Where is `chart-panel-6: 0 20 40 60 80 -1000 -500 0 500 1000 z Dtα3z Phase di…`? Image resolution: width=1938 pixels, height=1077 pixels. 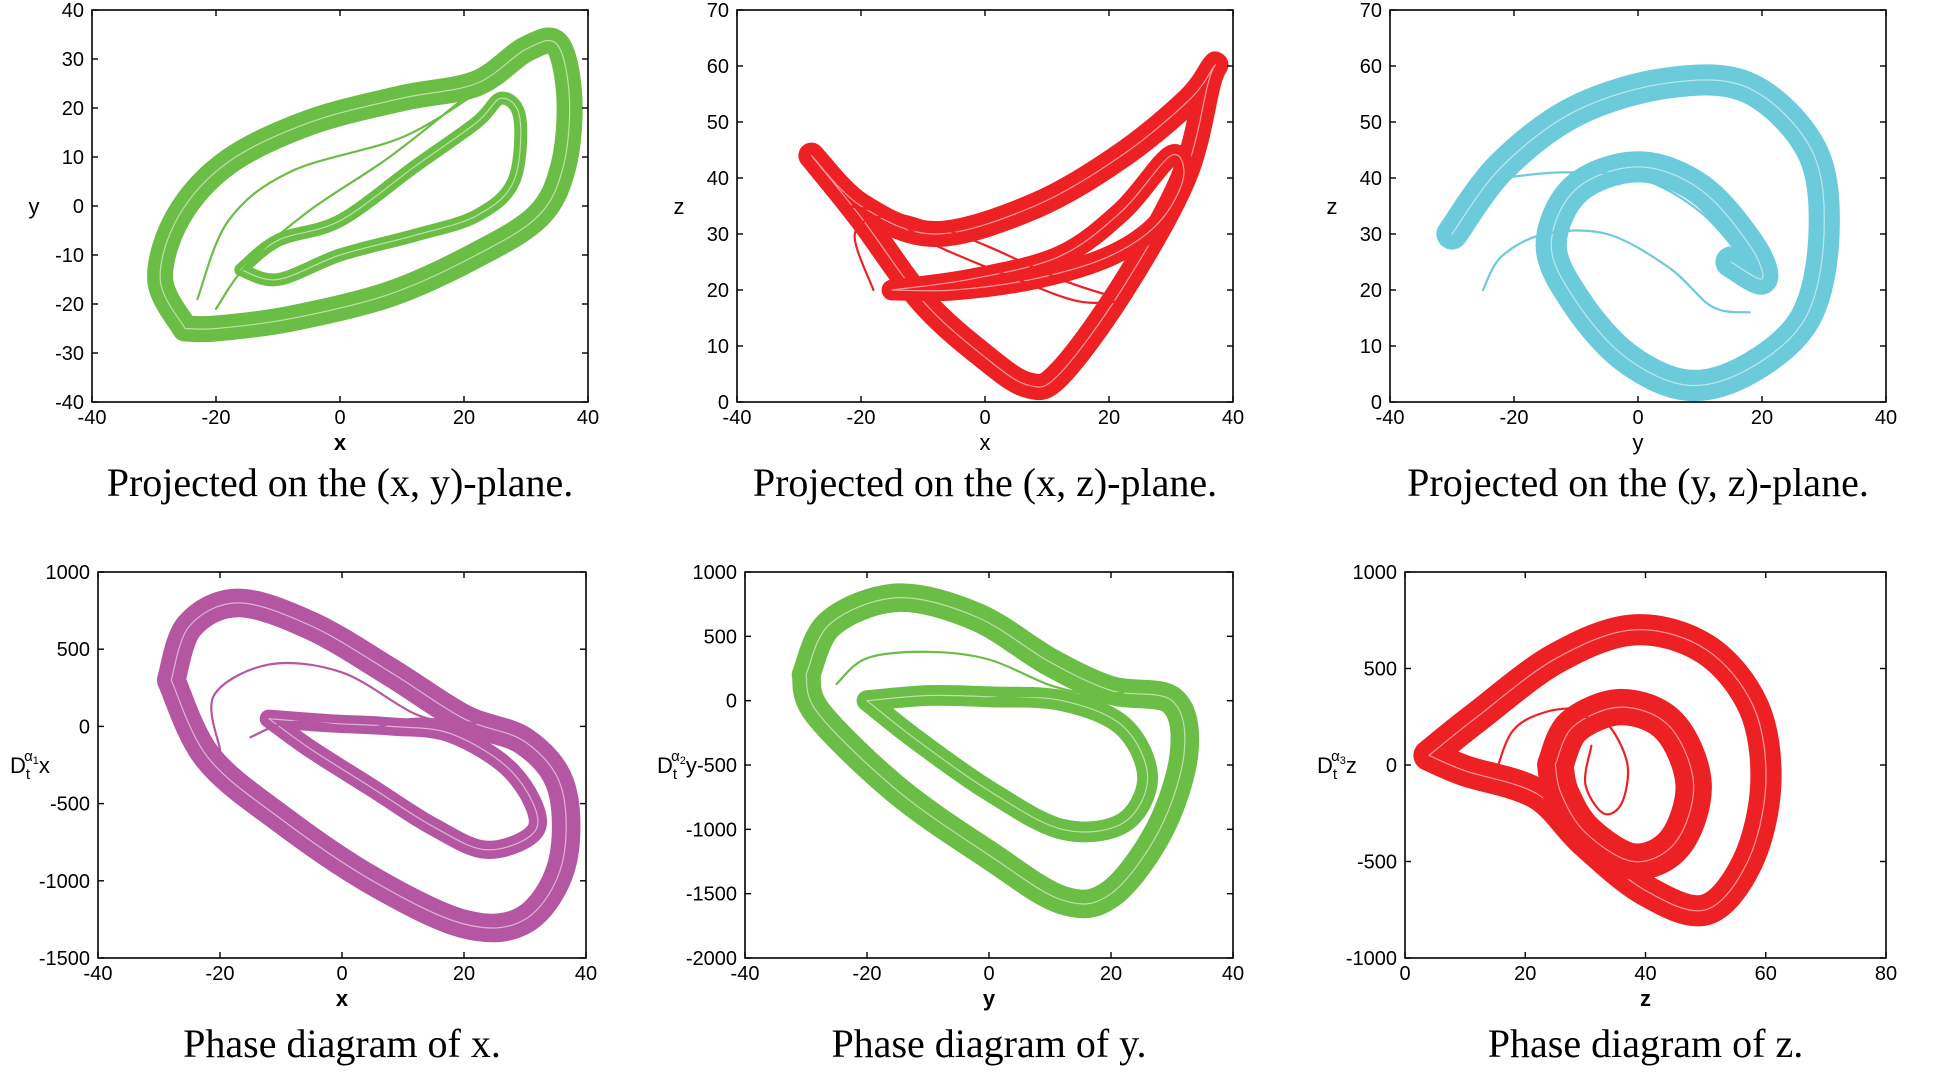 chart-panel-6: 0 20 40 60 80 -1000 -500 0 500 1000 z Dtα3z Phase di… is located at coordinates (1607, 814).